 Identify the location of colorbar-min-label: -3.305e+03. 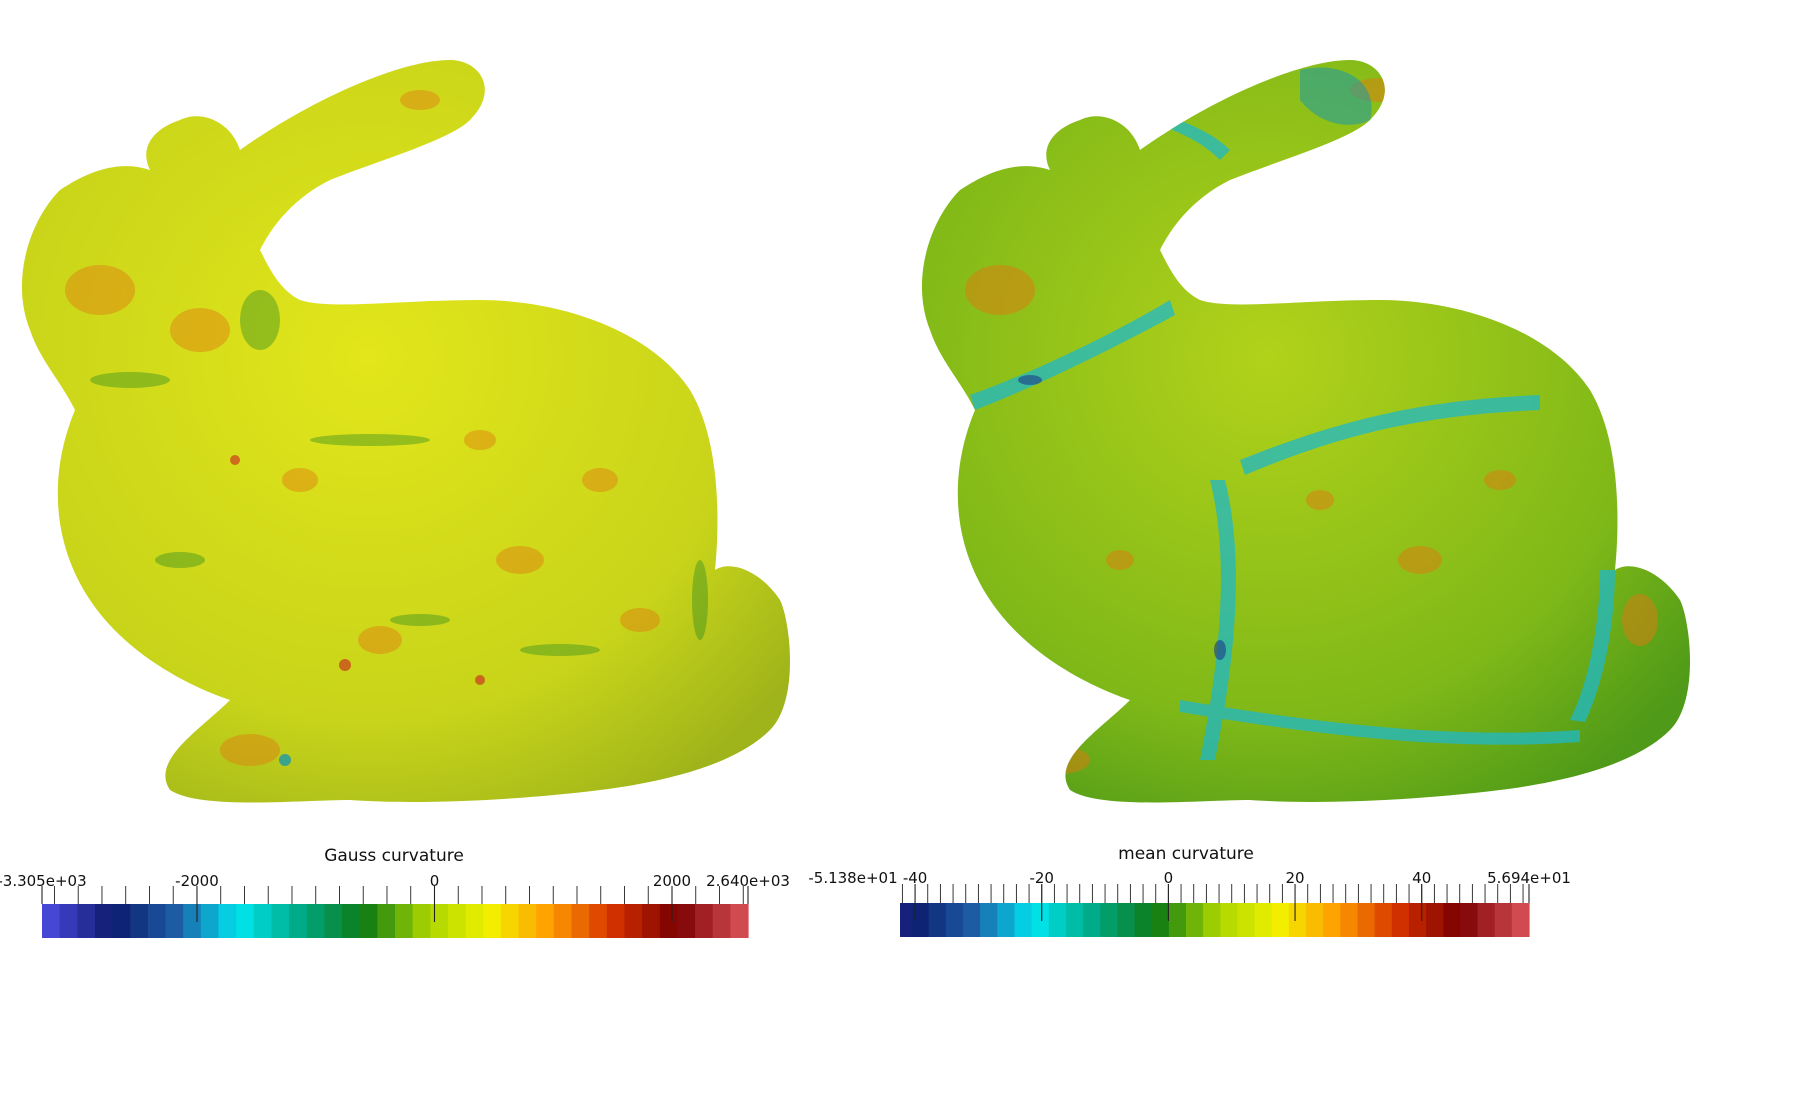
(43, 881).